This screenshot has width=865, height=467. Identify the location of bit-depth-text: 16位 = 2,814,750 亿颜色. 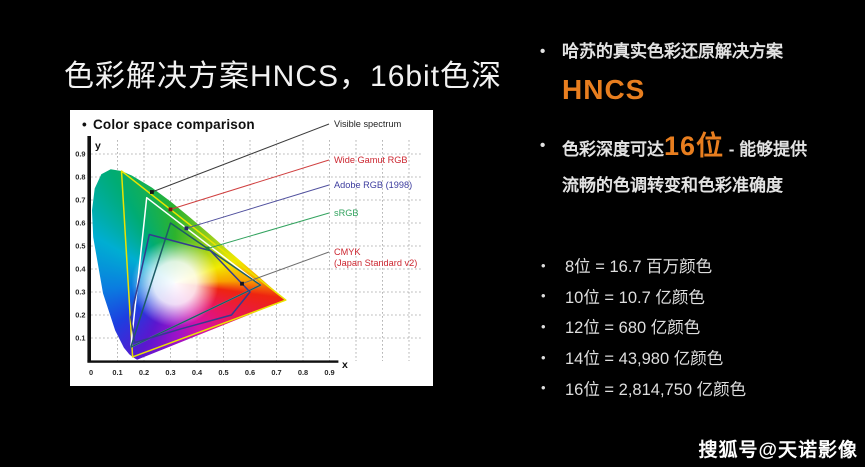
(656, 389).